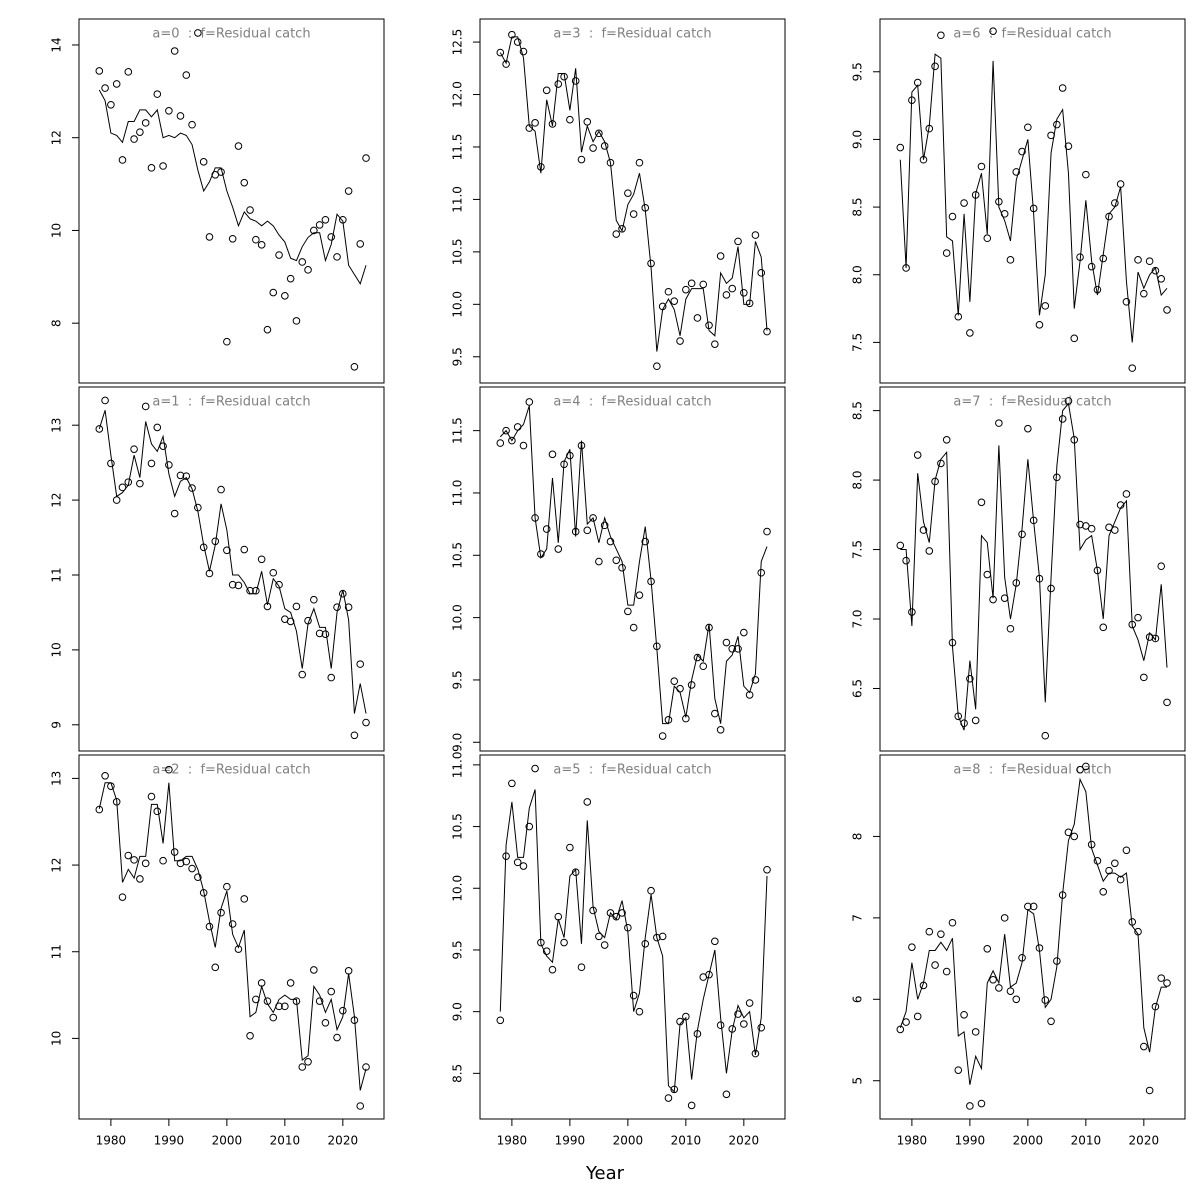 This screenshot has height=1200, width=1200. I want to click on y-tick-label: 9.0, so click(458, 742).